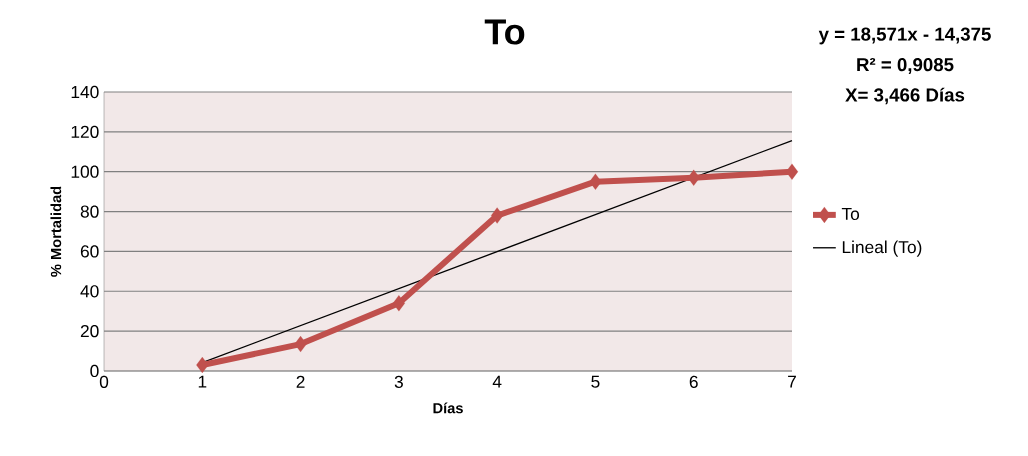  Describe the element at coordinates (89, 211) in the screenshot. I see `y-tick-label: 80` at that location.